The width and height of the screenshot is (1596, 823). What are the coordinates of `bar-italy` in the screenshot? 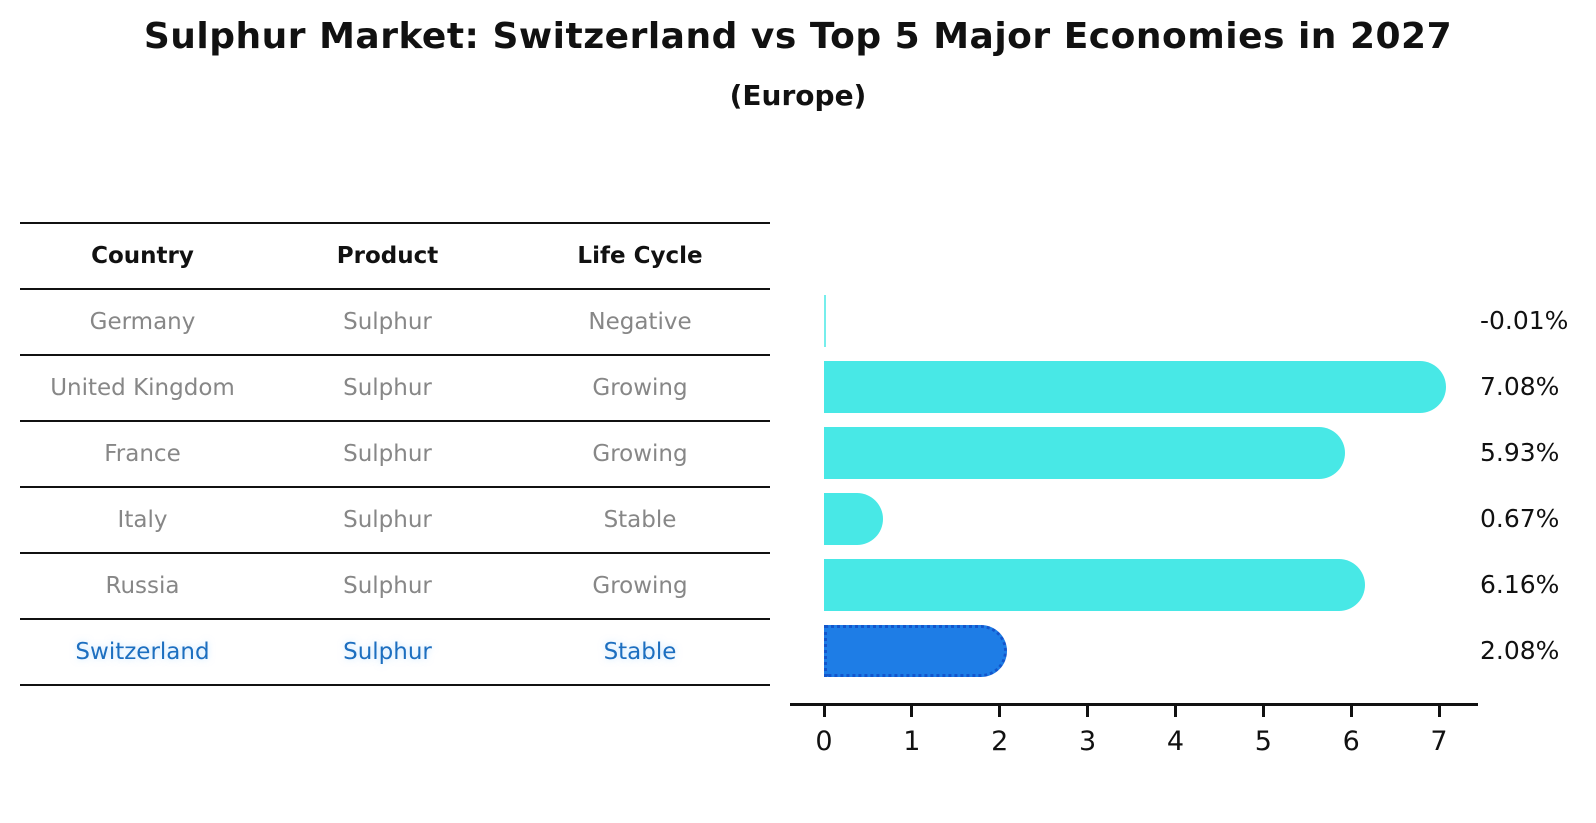 It's located at (853, 519).